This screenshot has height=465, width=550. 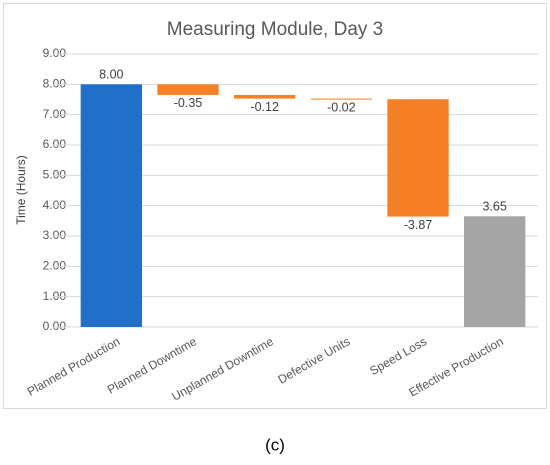 I want to click on y-tick-label: 9.00, so click(x=55, y=53).